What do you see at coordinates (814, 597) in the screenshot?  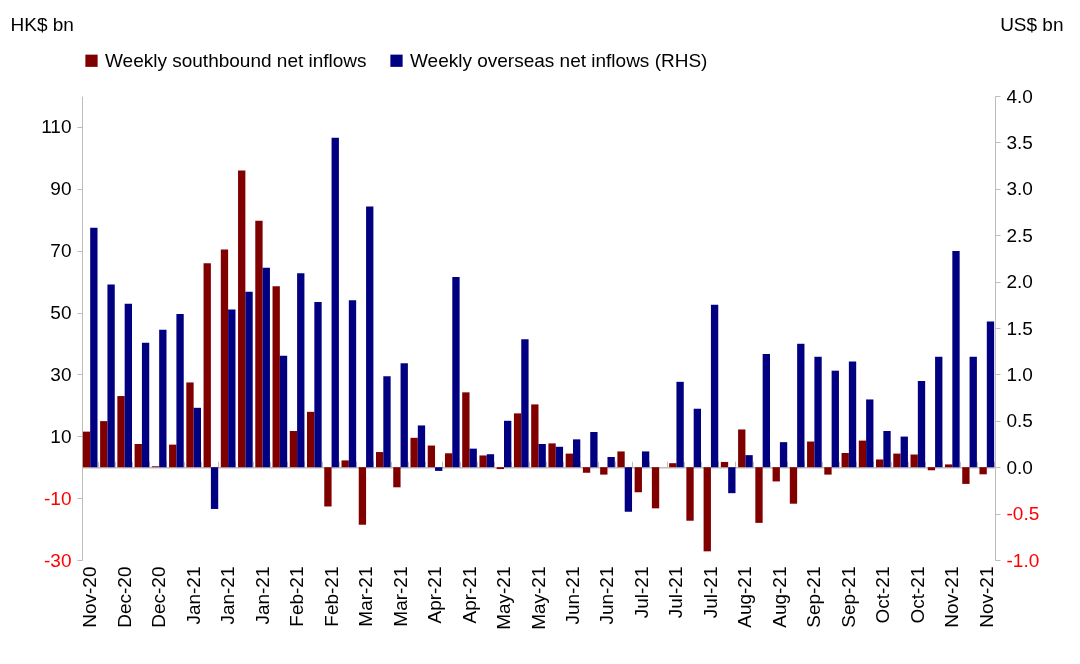 I see `x-tick-label: Sep-21` at bounding box center [814, 597].